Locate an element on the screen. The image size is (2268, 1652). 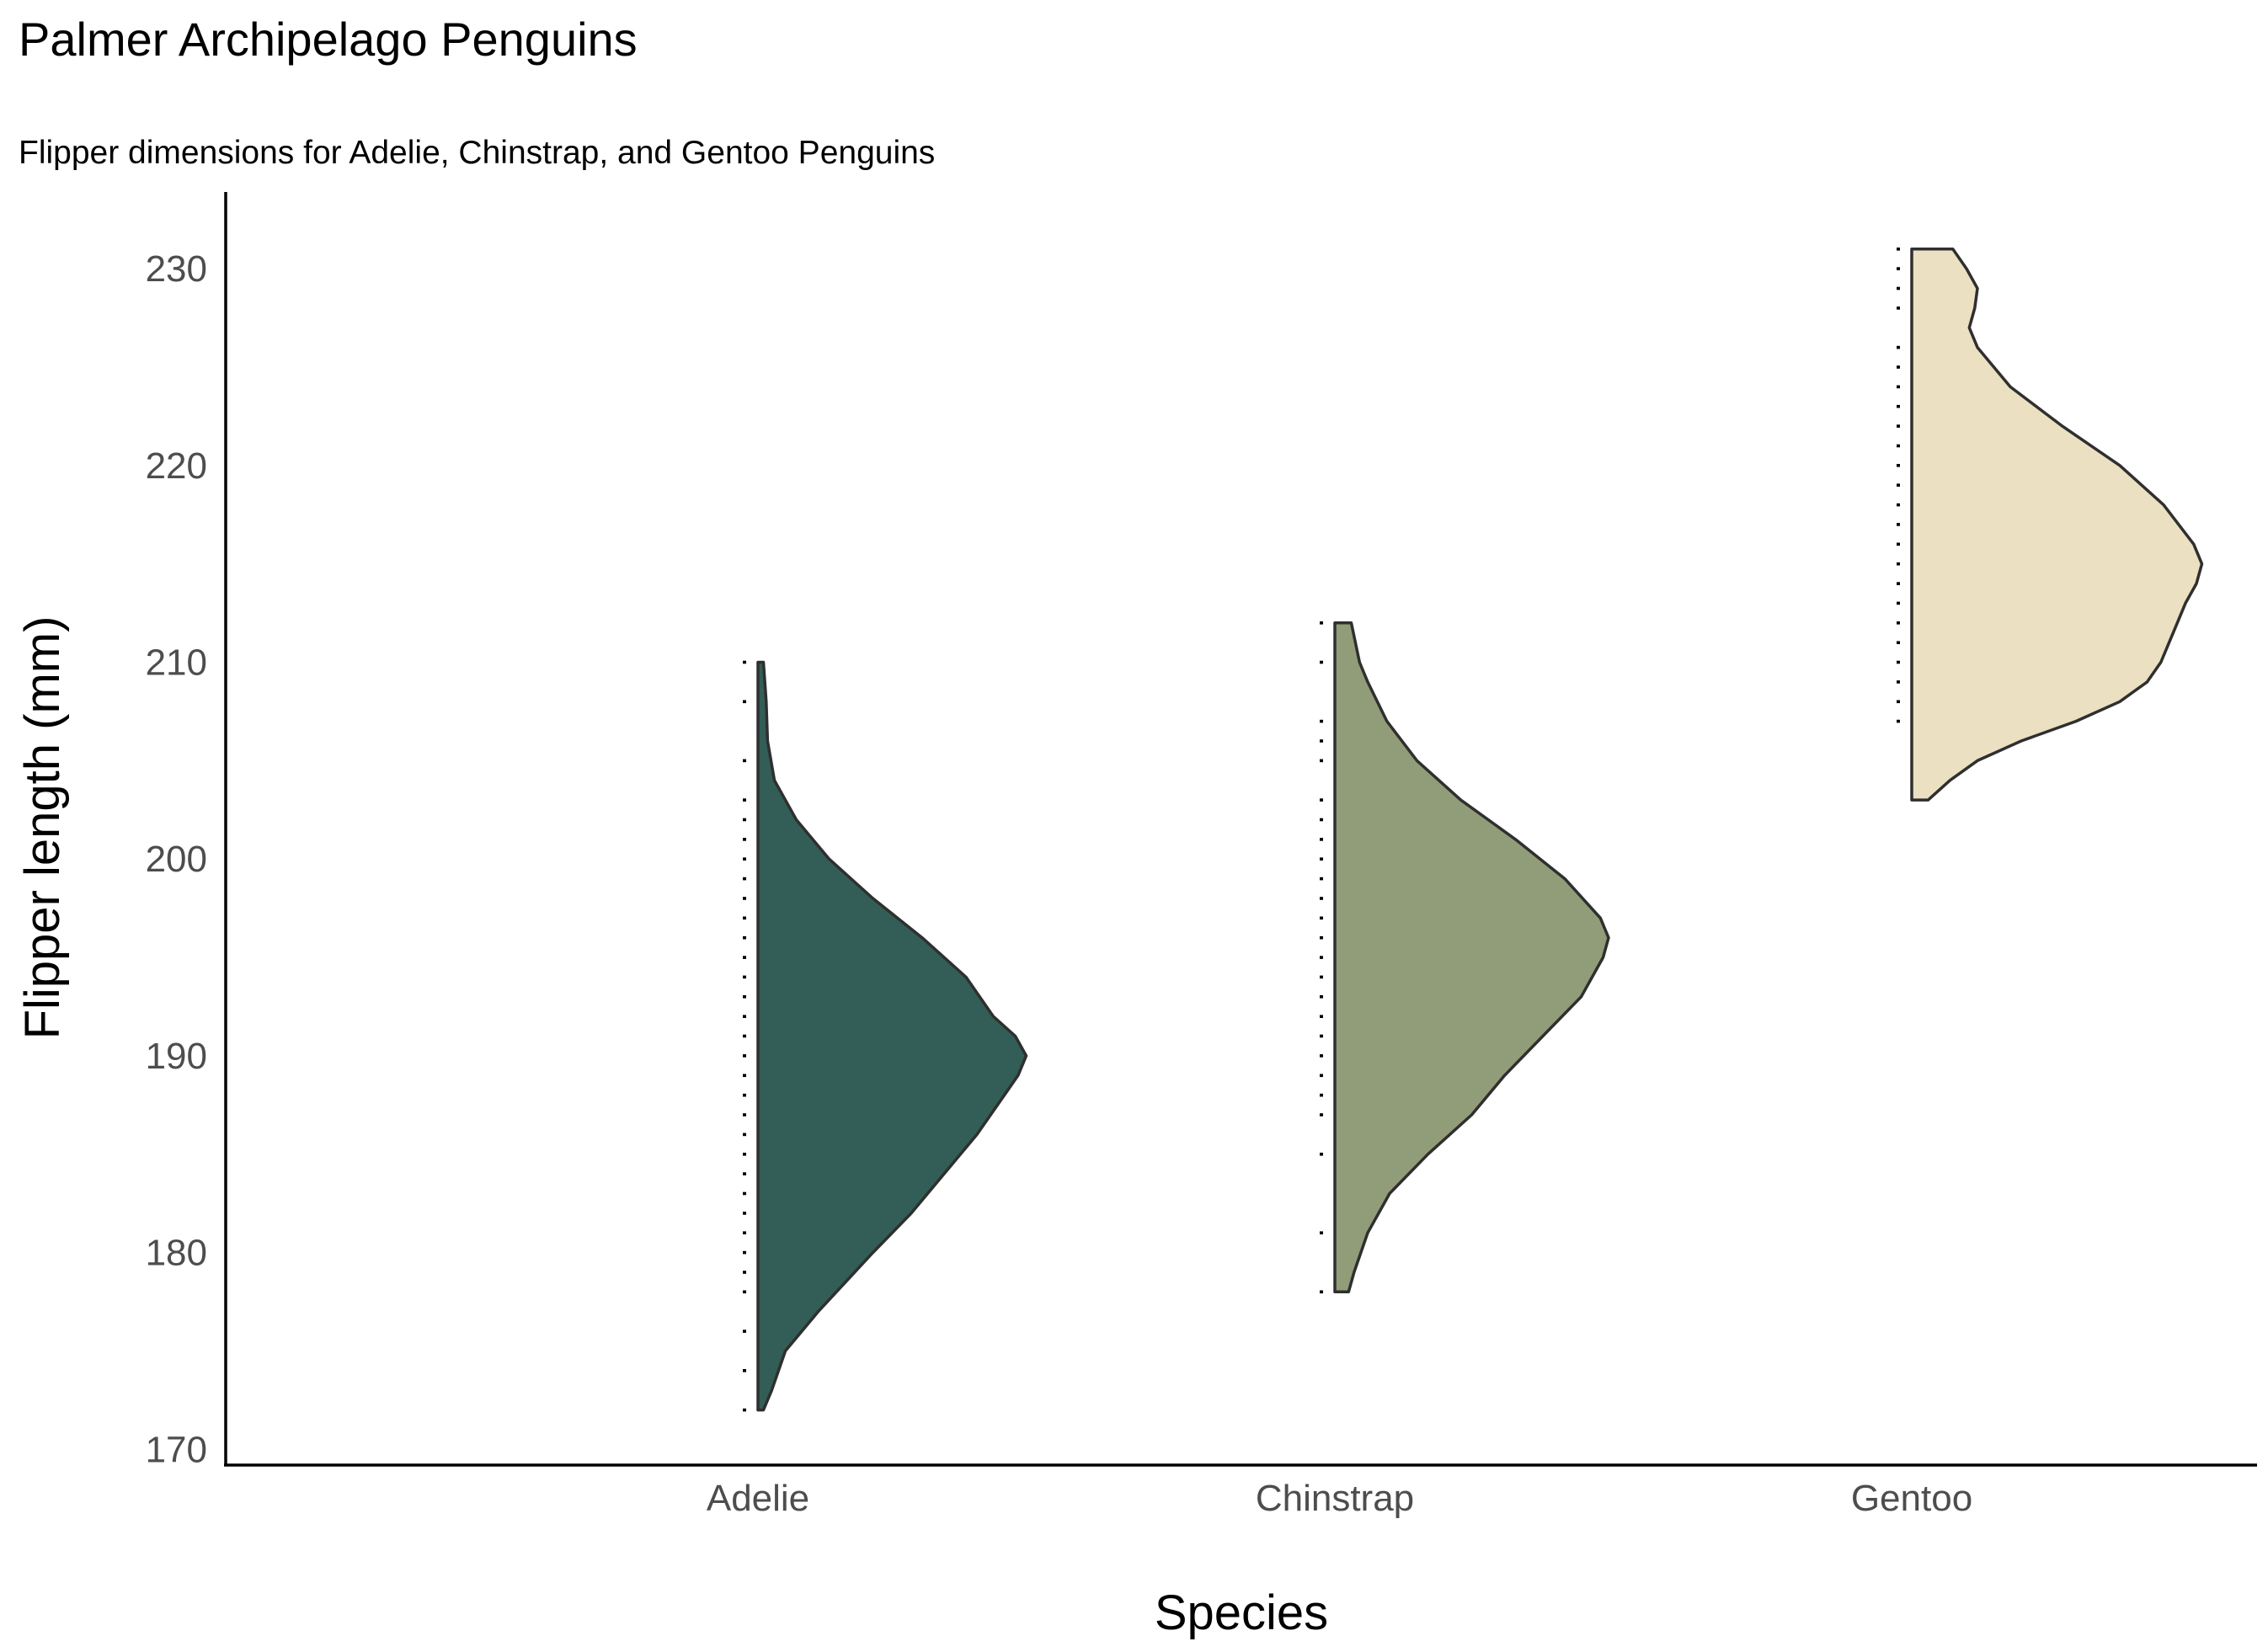
y-tick-label-190: 190 is located at coordinates (176, 1056).